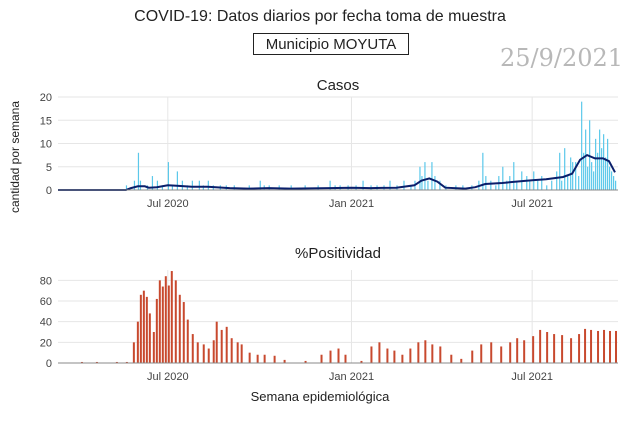 Image resolution: width=640 pixels, height=431 pixels. What do you see at coordinates (46, 98) in the screenshot?
I see `y-tick-label: 20` at bounding box center [46, 98].